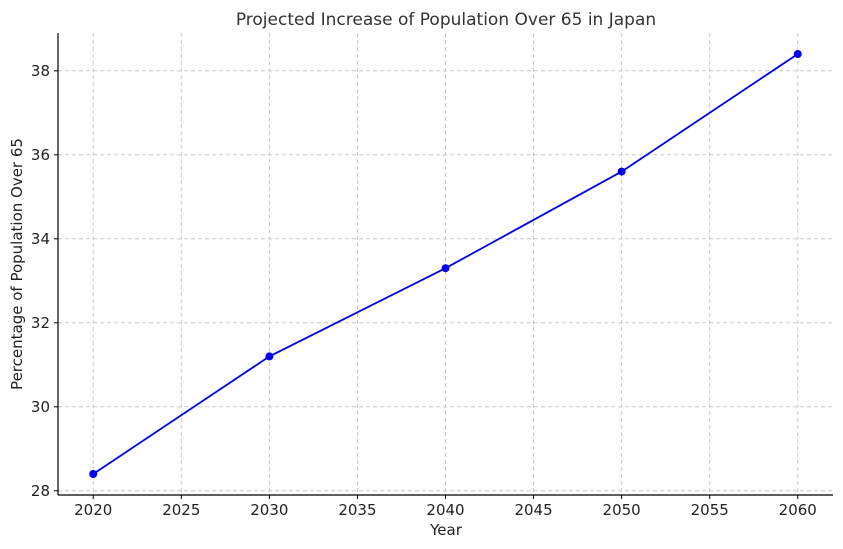  What do you see at coordinates (17, 264) in the screenshot?
I see `y-axis-label: Percentage of Population Over 65` at bounding box center [17, 264].